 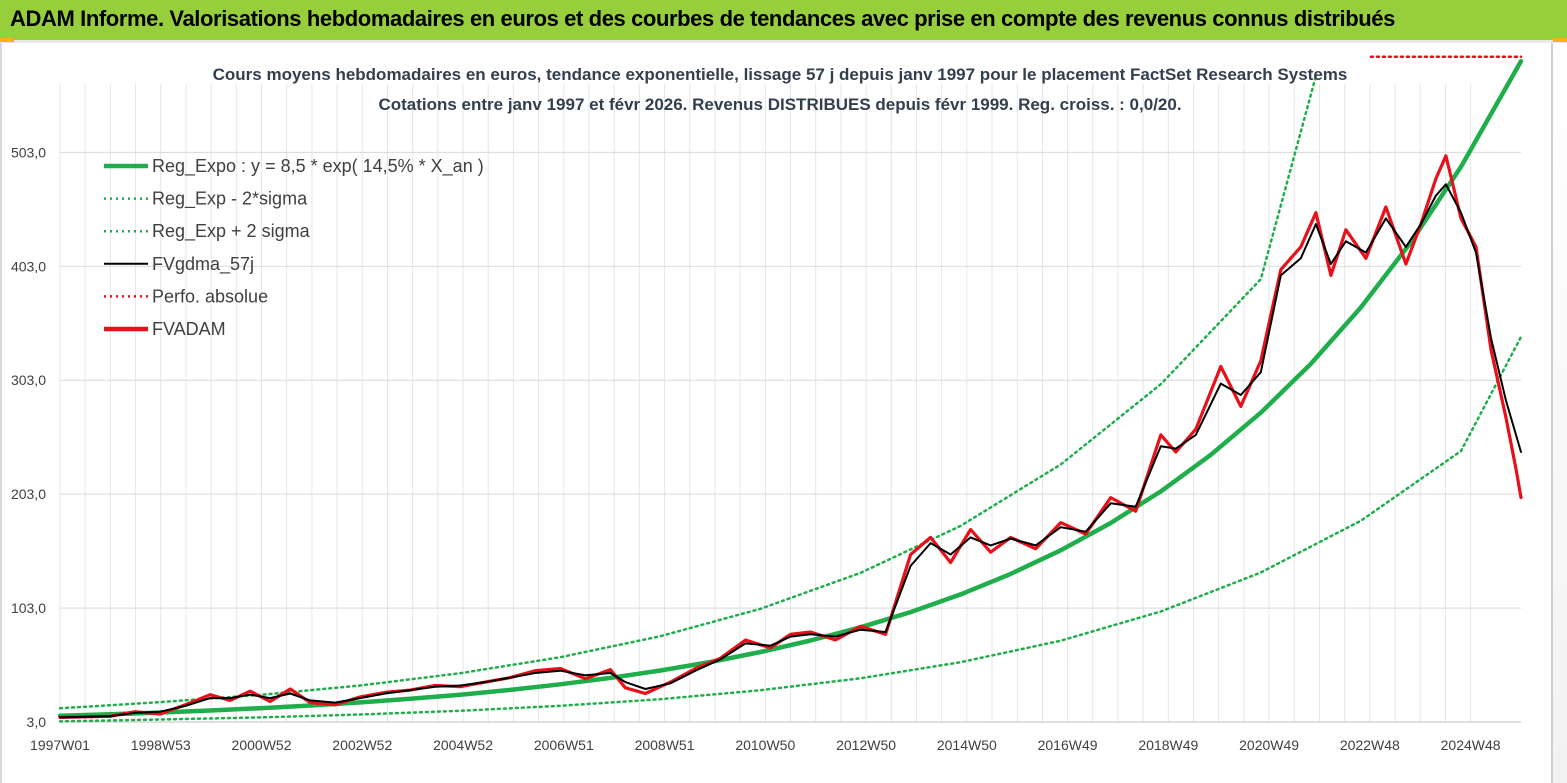 I want to click on y-tick-label: 303,0, so click(x=28, y=380).